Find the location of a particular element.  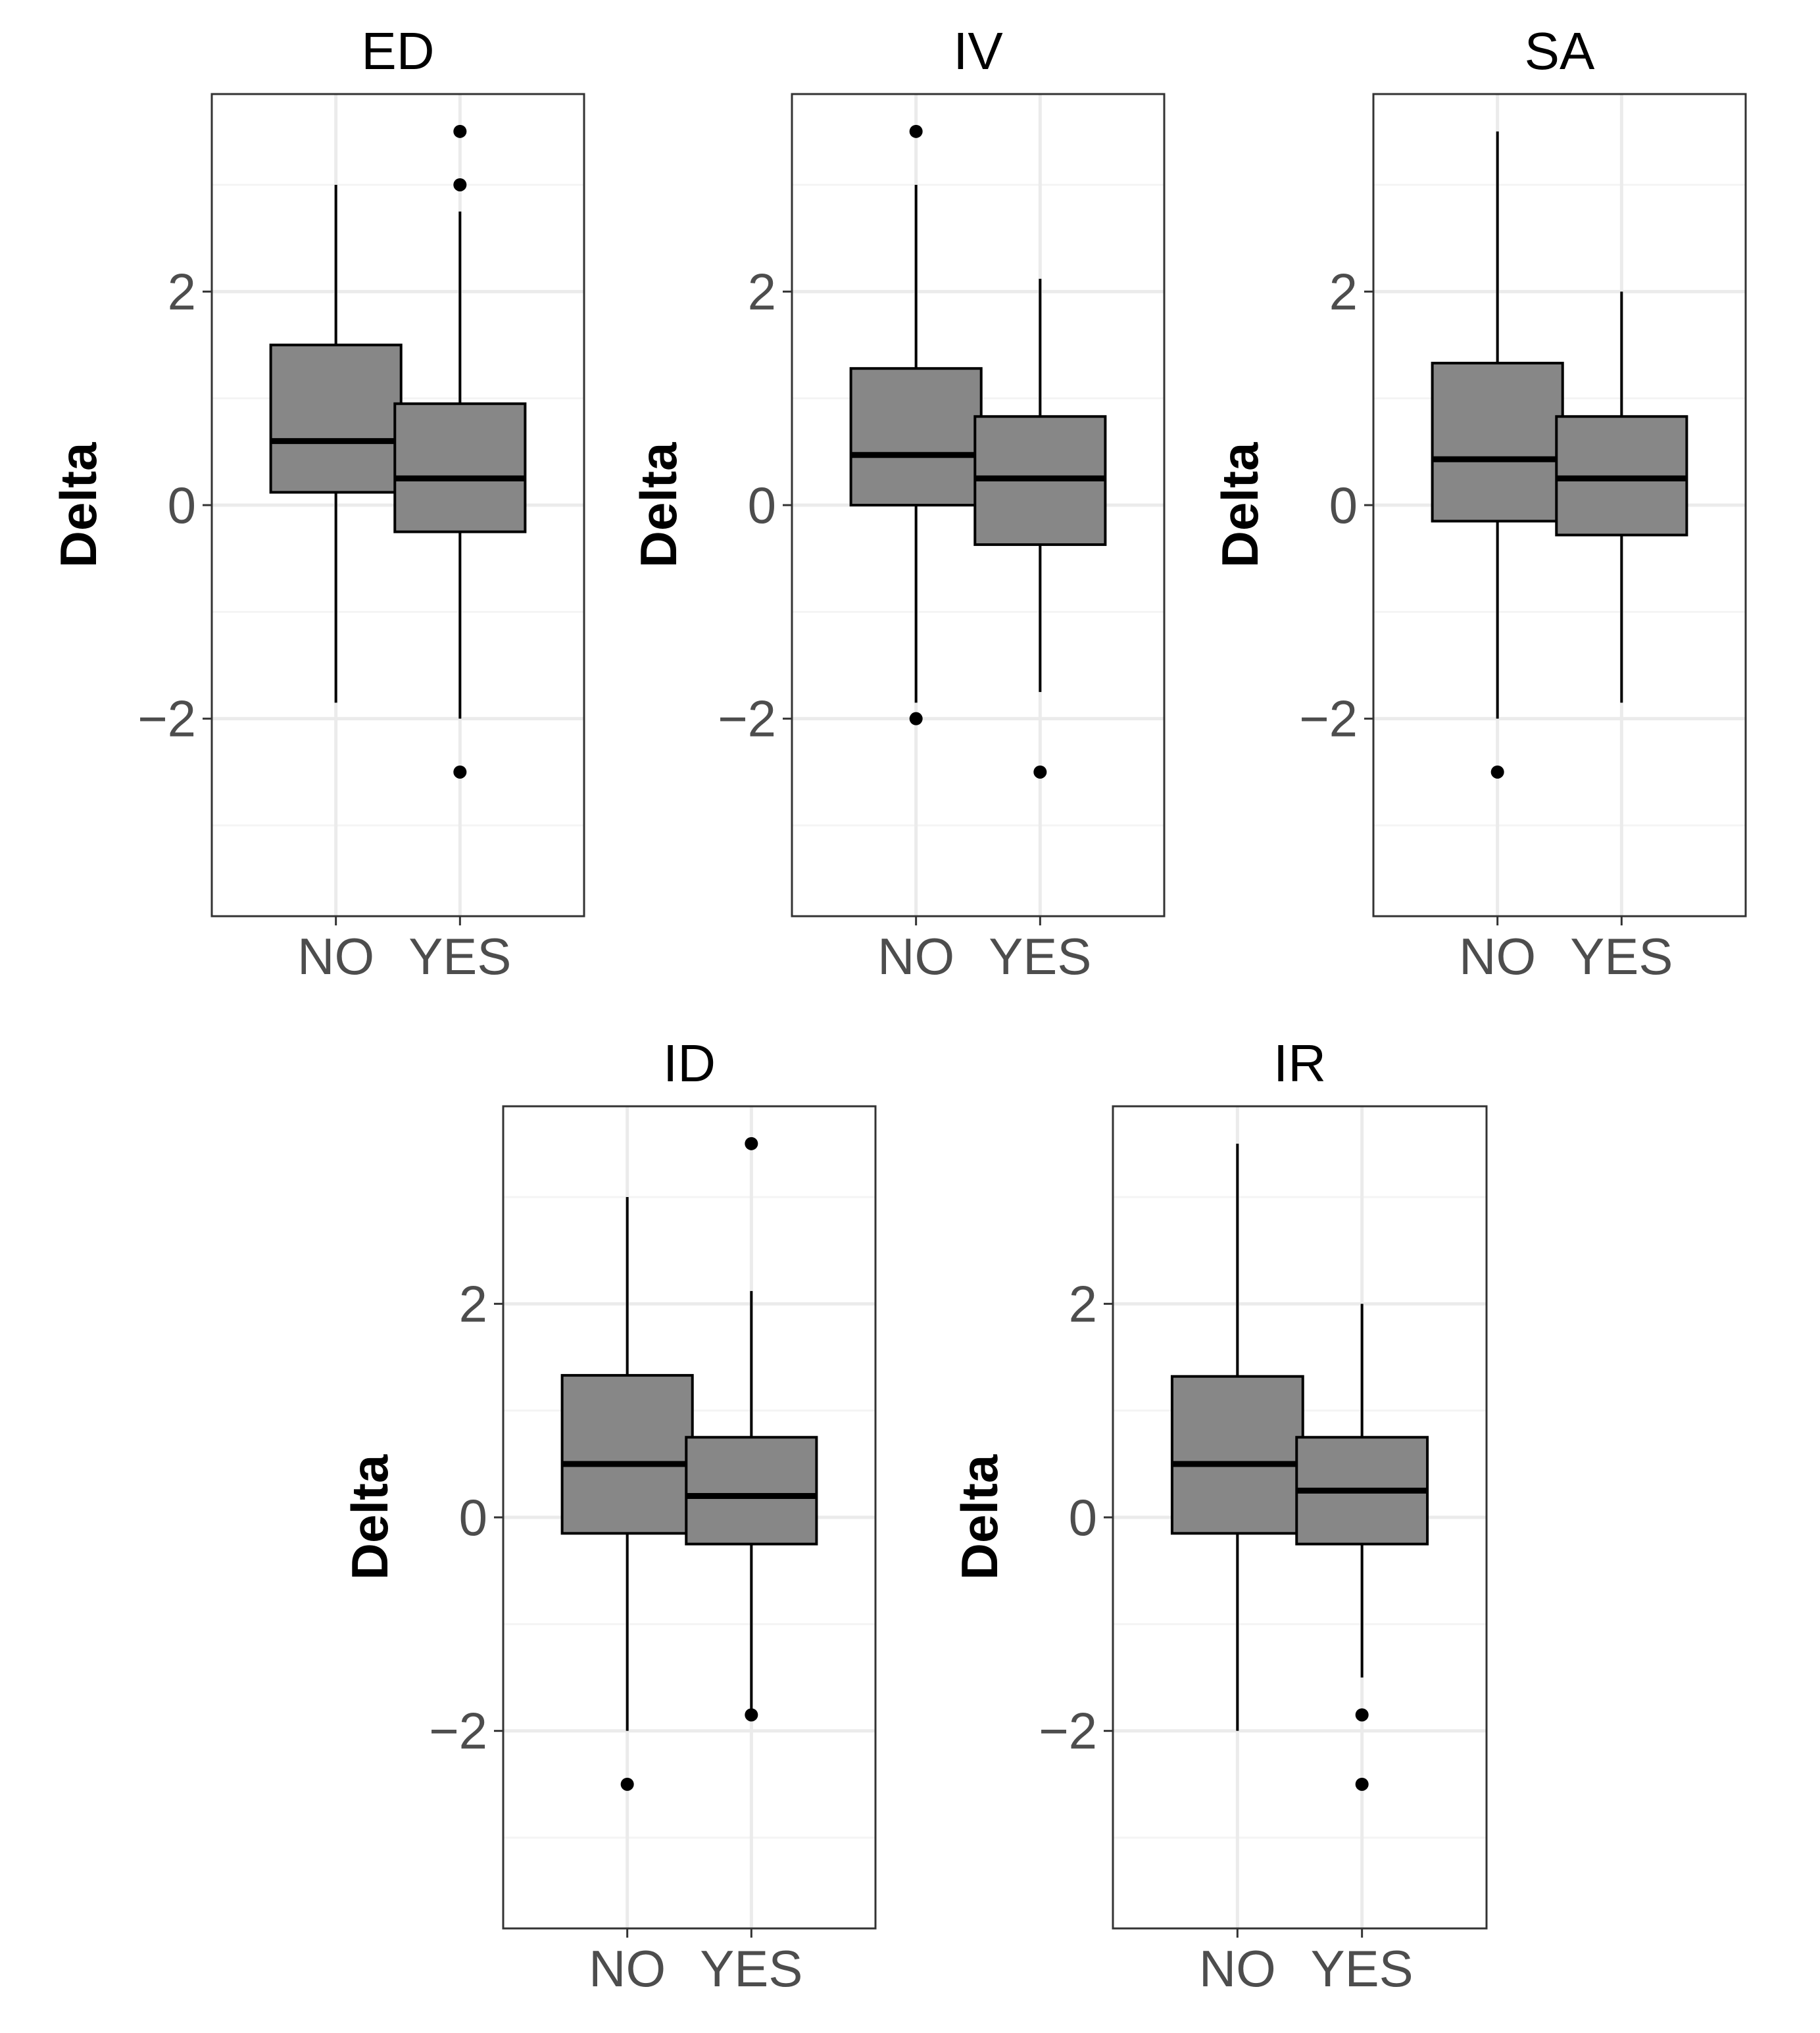

panel-title: ED is located at coordinates (397, 51).